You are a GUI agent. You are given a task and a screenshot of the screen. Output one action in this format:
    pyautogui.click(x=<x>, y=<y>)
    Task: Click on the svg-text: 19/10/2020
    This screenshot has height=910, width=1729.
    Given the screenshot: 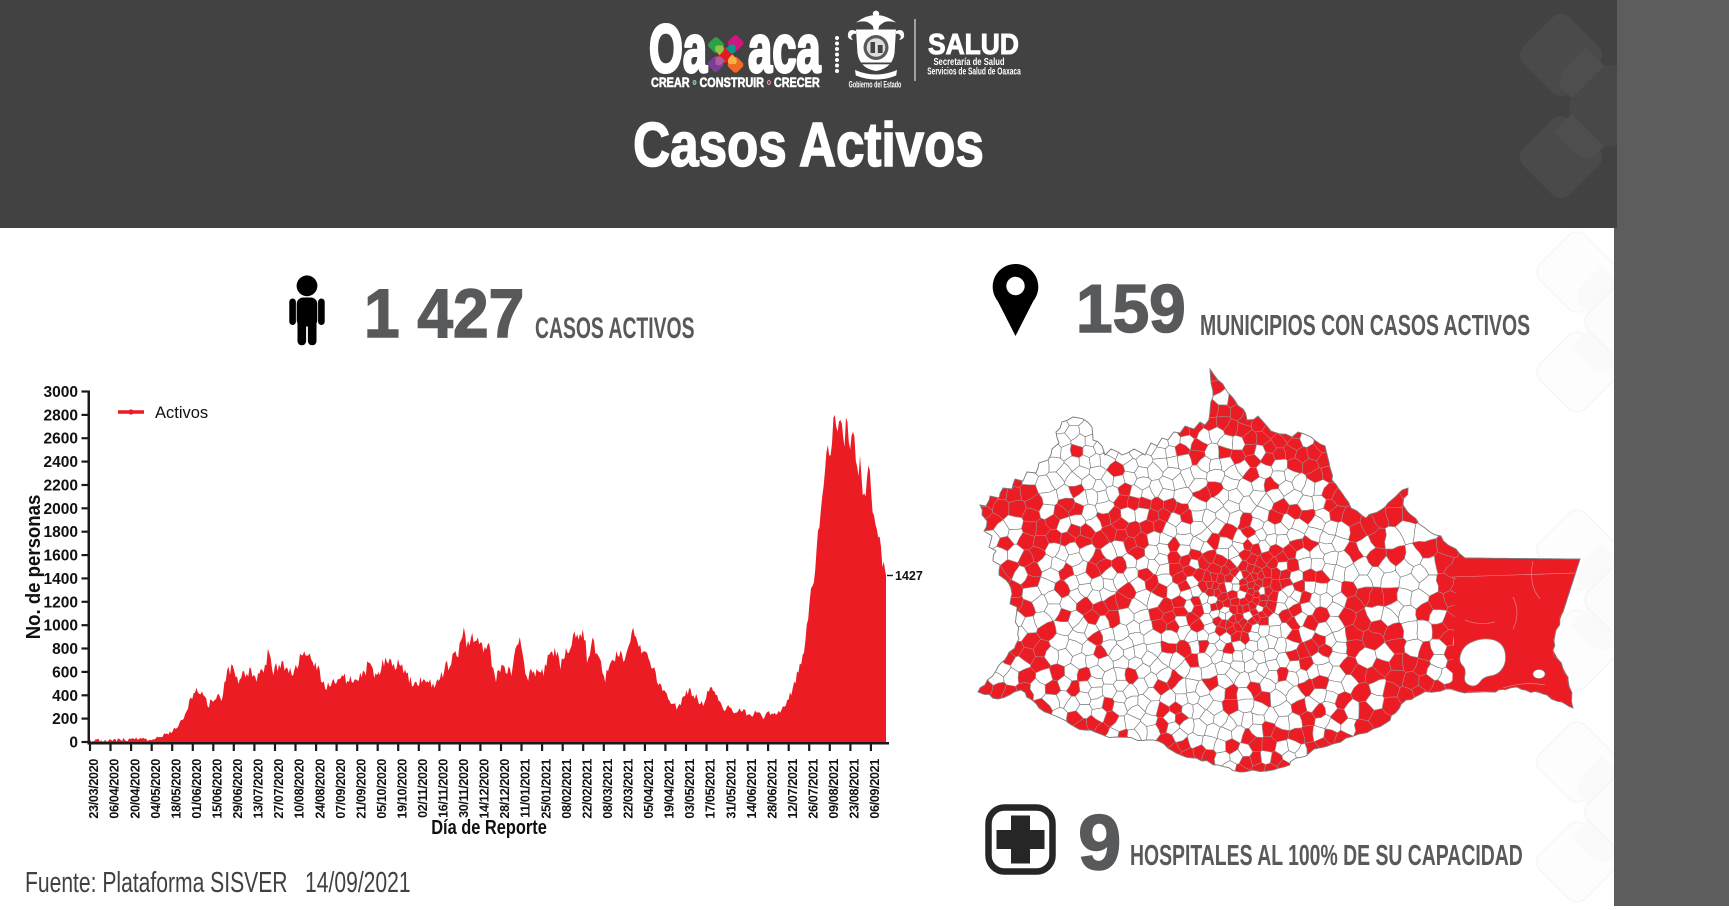 What is the action you would take?
    pyautogui.click(x=402, y=789)
    